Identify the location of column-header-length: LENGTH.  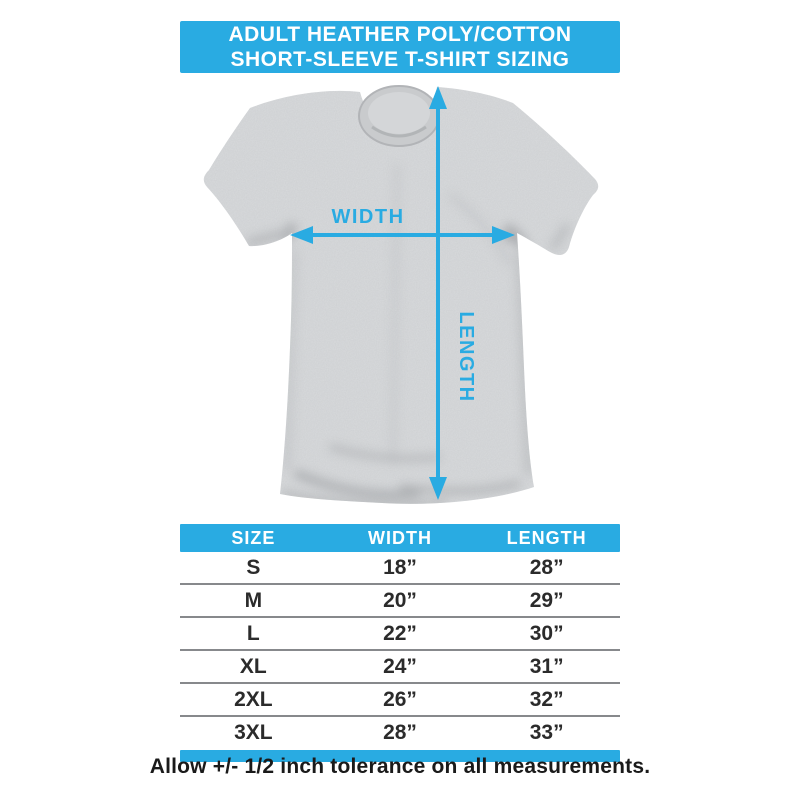
(546, 537).